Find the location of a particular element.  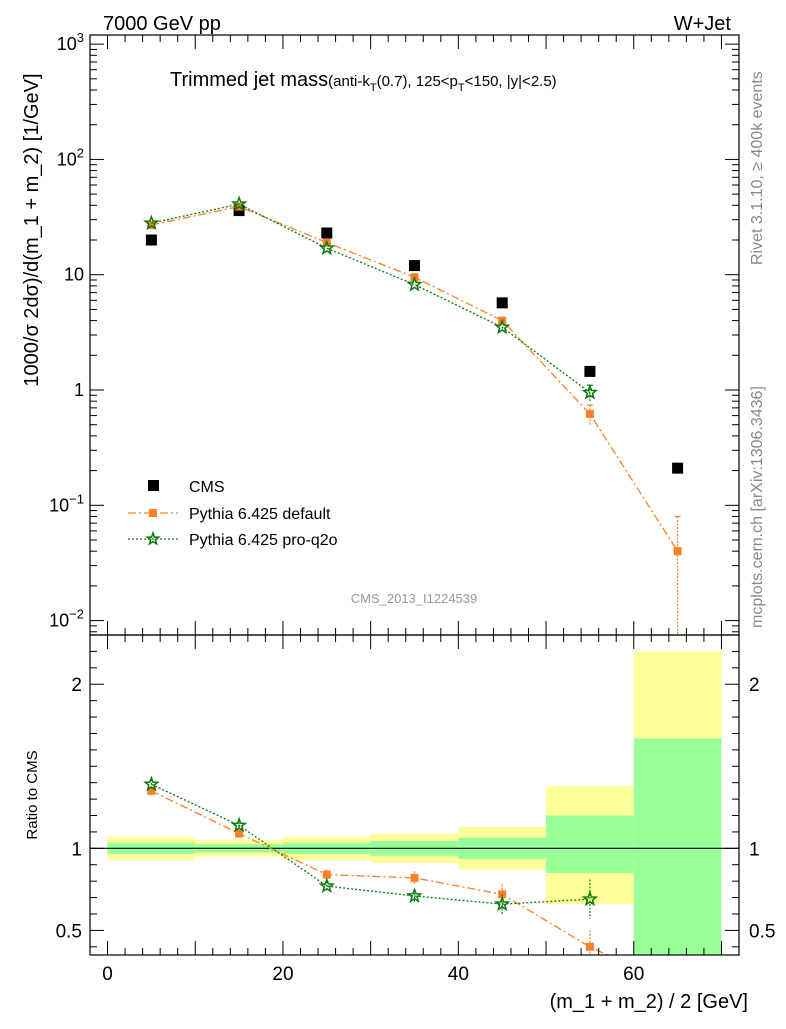

plot-title-sub-a: (anti-k is located at coordinates (349, 81).